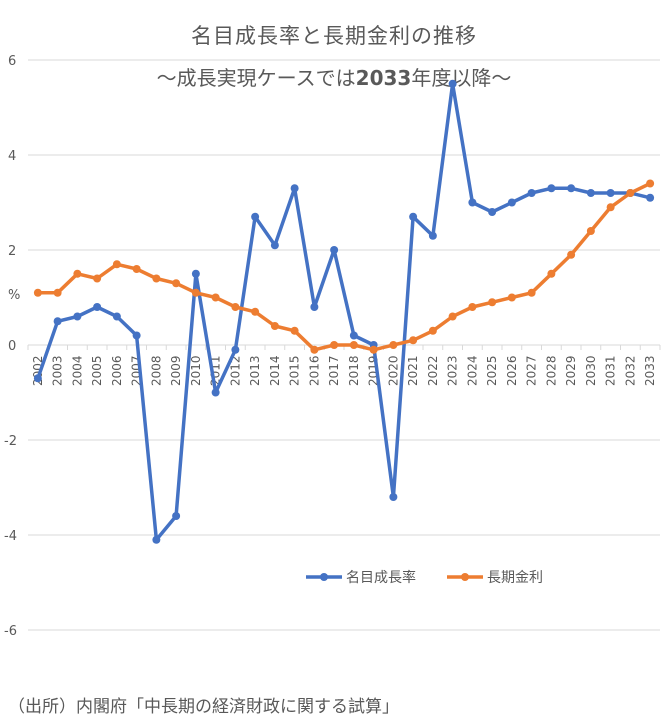  What do you see at coordinates (413, 370) in the screenshot?
I see `x-tick-label: 2021` at bounding box center [413, 370].